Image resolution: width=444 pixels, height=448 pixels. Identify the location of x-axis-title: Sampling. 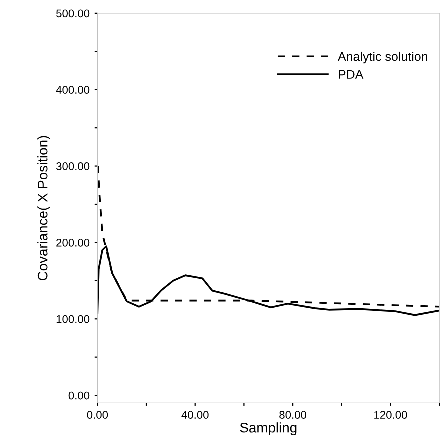
(268, 429).